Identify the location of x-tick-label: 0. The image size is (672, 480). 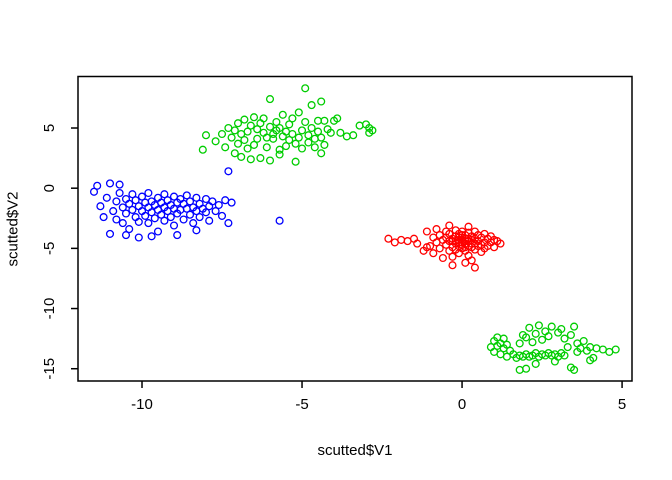
(462, 404).